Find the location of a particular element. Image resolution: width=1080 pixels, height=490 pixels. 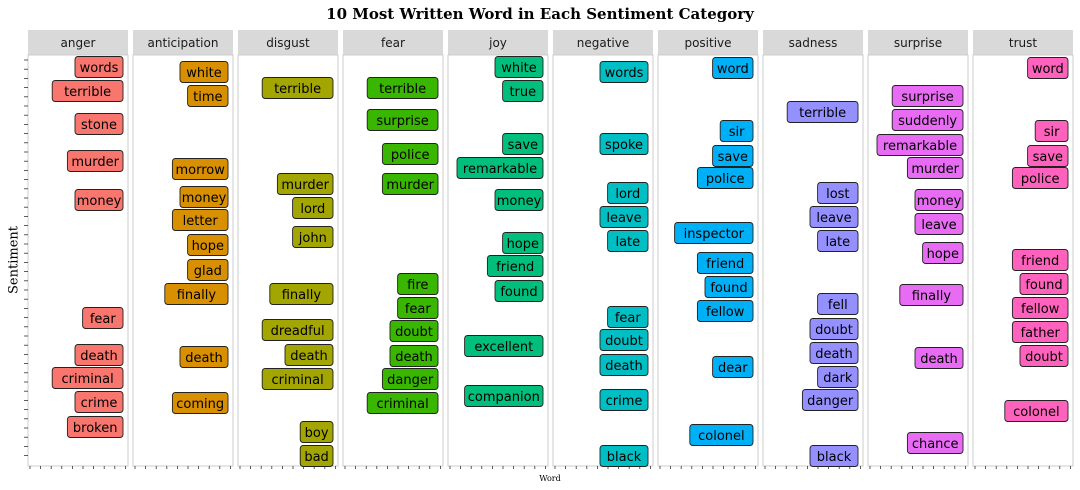

facet-label: sadness is located at coordinates (813, 43).